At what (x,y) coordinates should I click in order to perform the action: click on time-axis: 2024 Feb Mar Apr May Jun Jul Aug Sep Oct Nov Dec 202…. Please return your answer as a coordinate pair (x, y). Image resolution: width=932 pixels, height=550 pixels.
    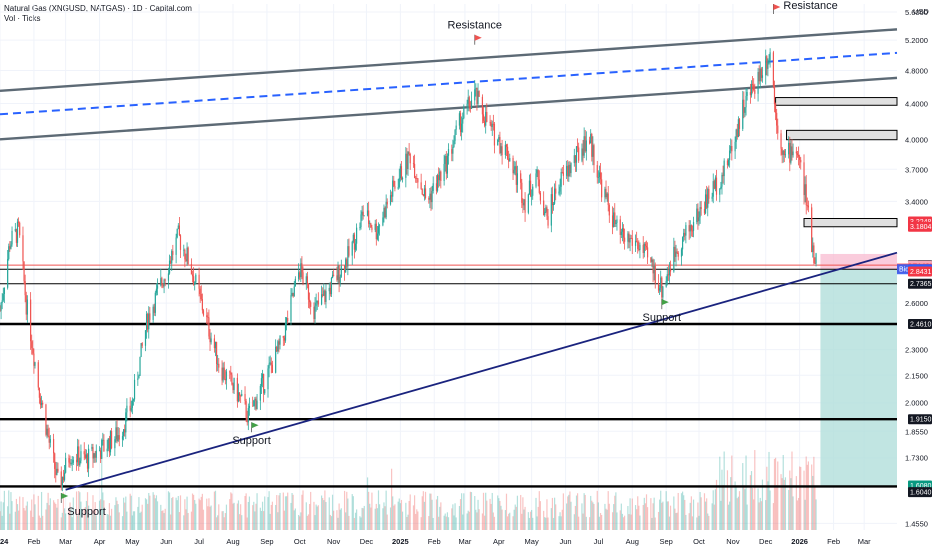
    Looking at the image, I should click on (435, 541).